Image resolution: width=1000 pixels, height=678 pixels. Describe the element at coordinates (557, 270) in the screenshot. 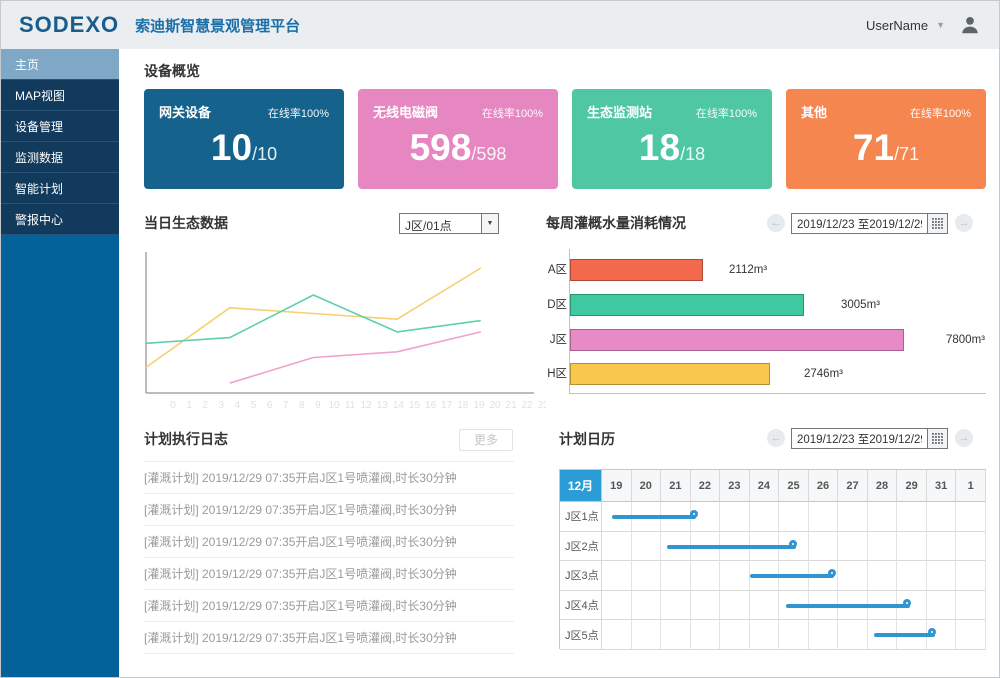

I see `bar-category-label: A区` at that location.